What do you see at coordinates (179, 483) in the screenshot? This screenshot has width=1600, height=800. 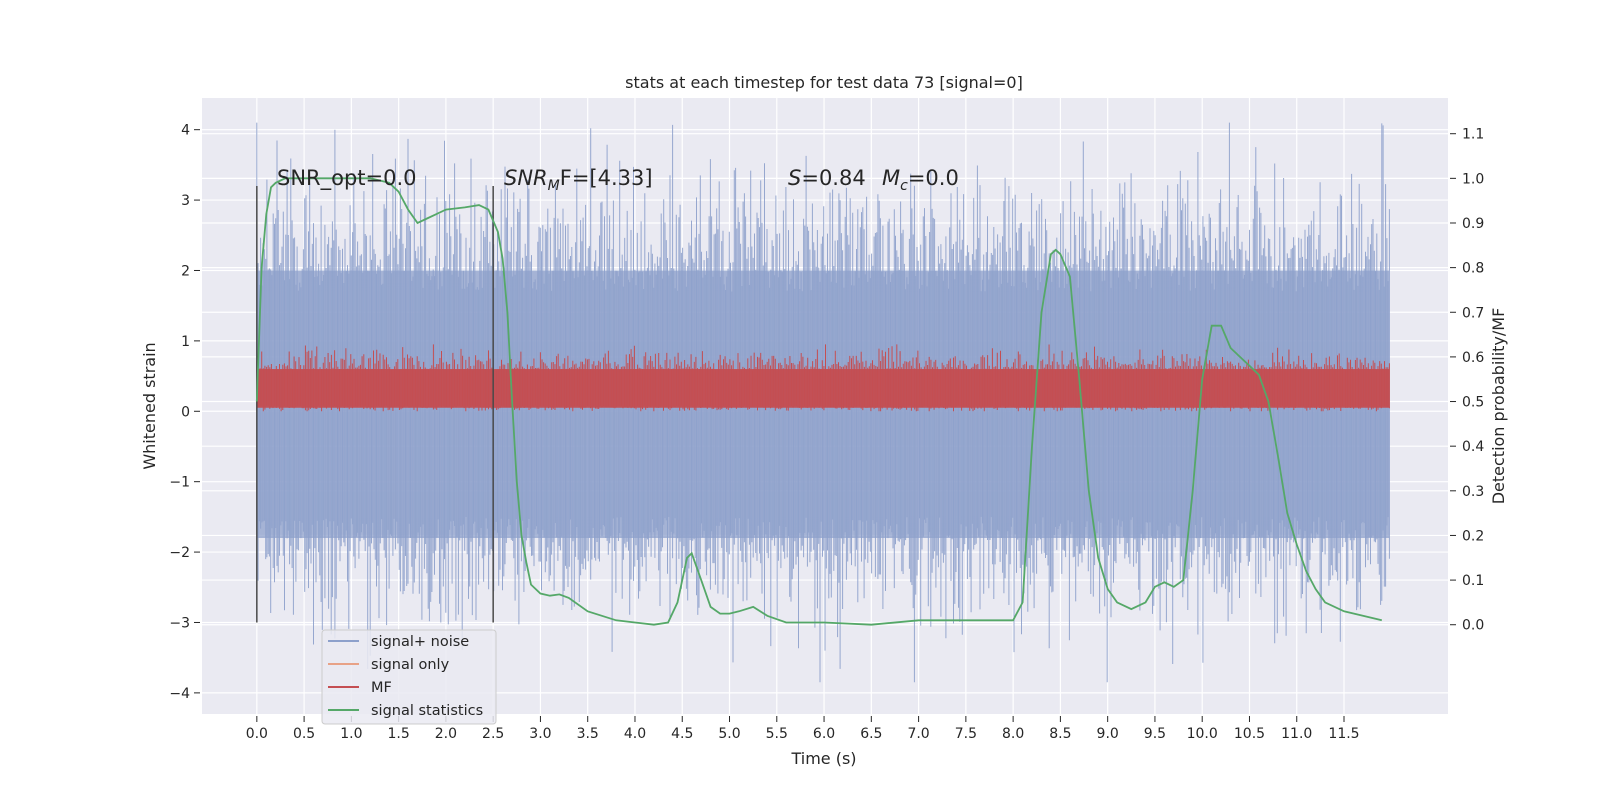 I see `y-tick-label: −1` at bounding box center [179, 483].